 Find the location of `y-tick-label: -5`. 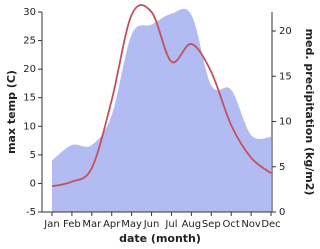

y-tick-label: -5 is located at coordinates (31, 212).